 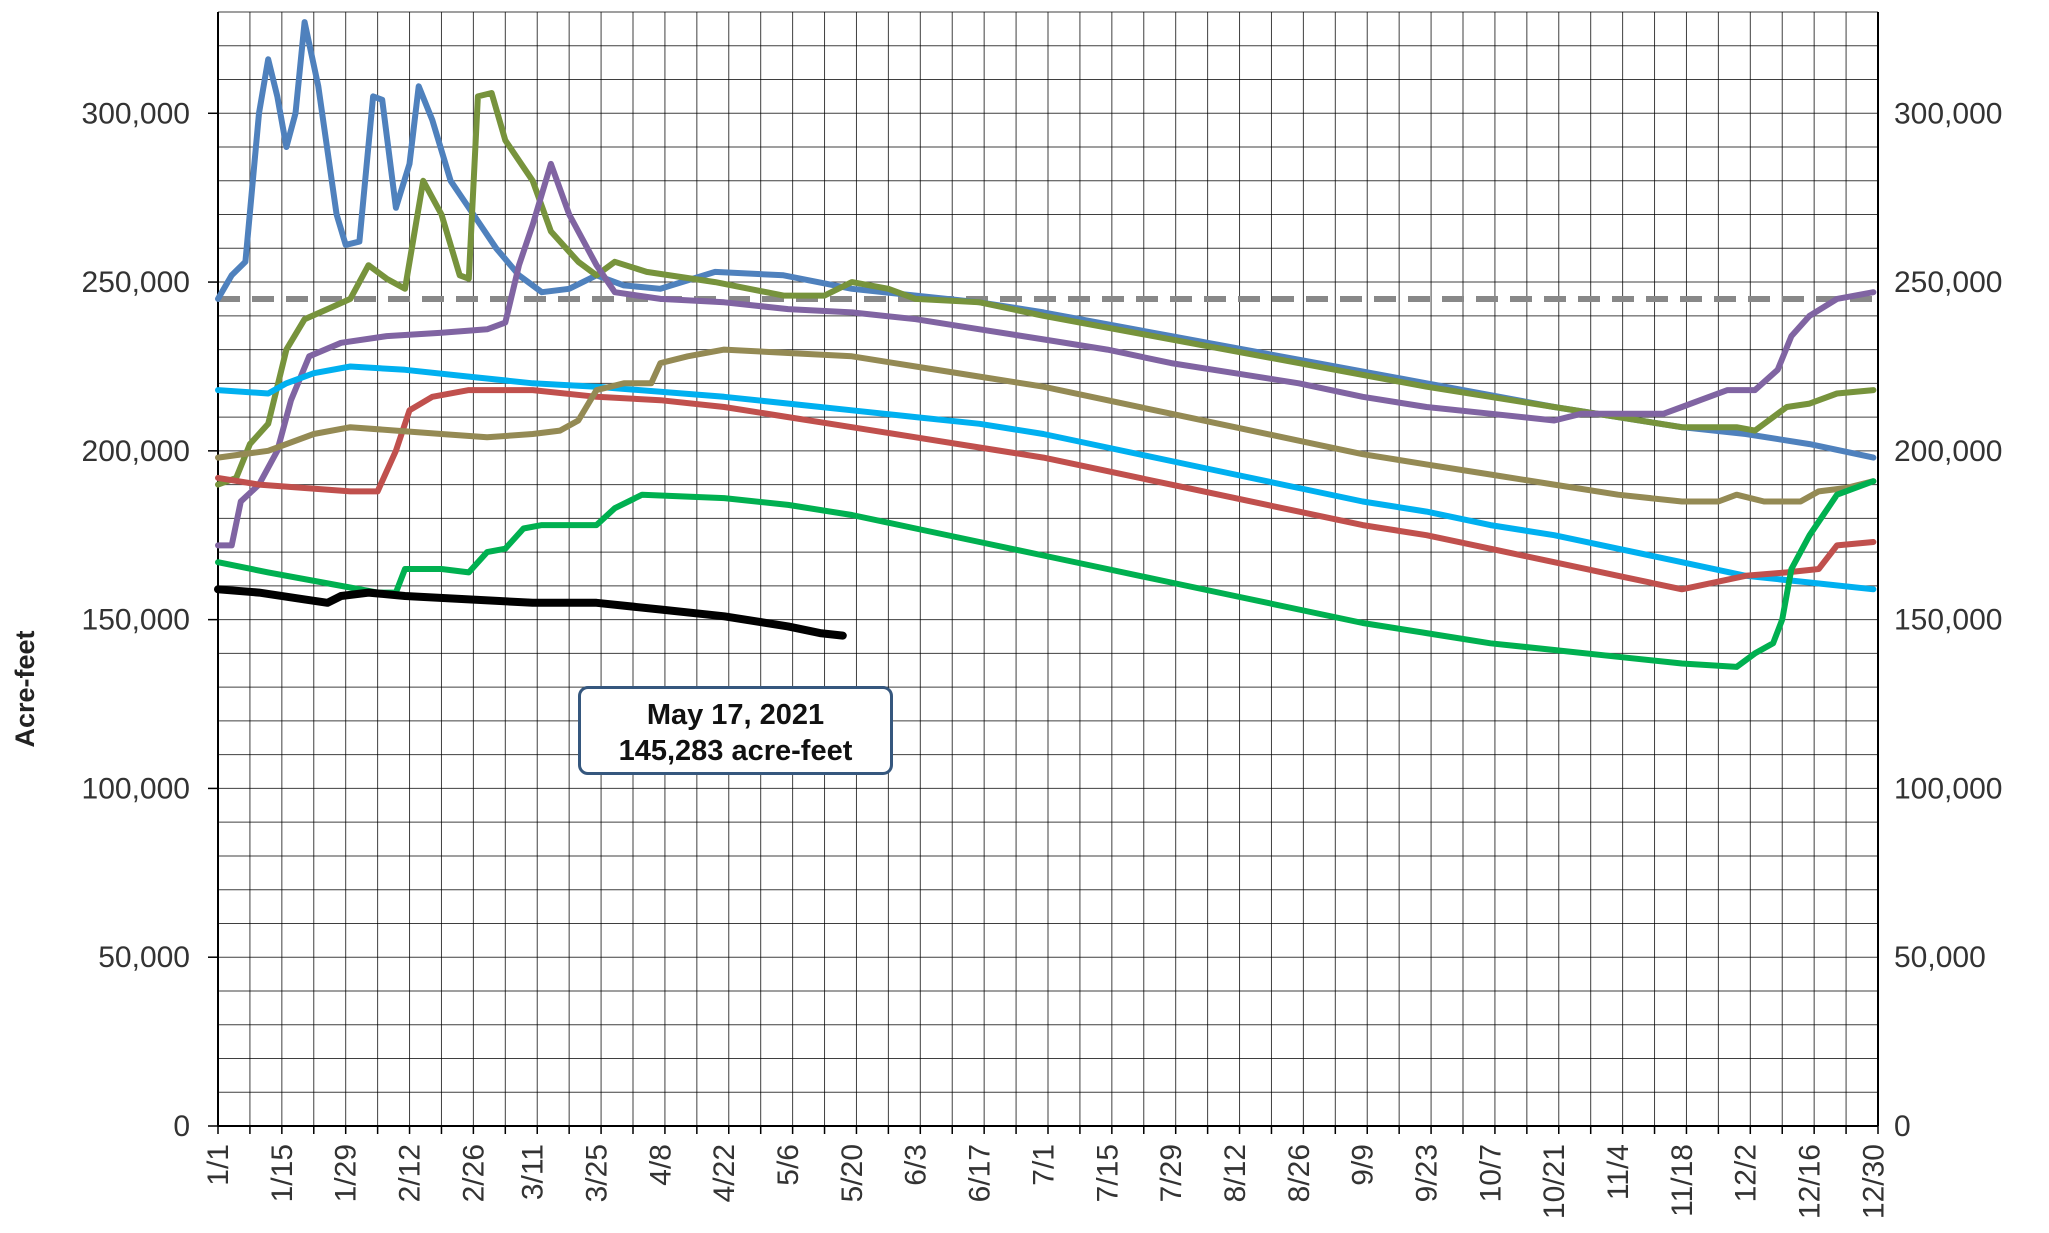 I want to click on y-tick-label-left: 100,000, so click(x=136, y=788).